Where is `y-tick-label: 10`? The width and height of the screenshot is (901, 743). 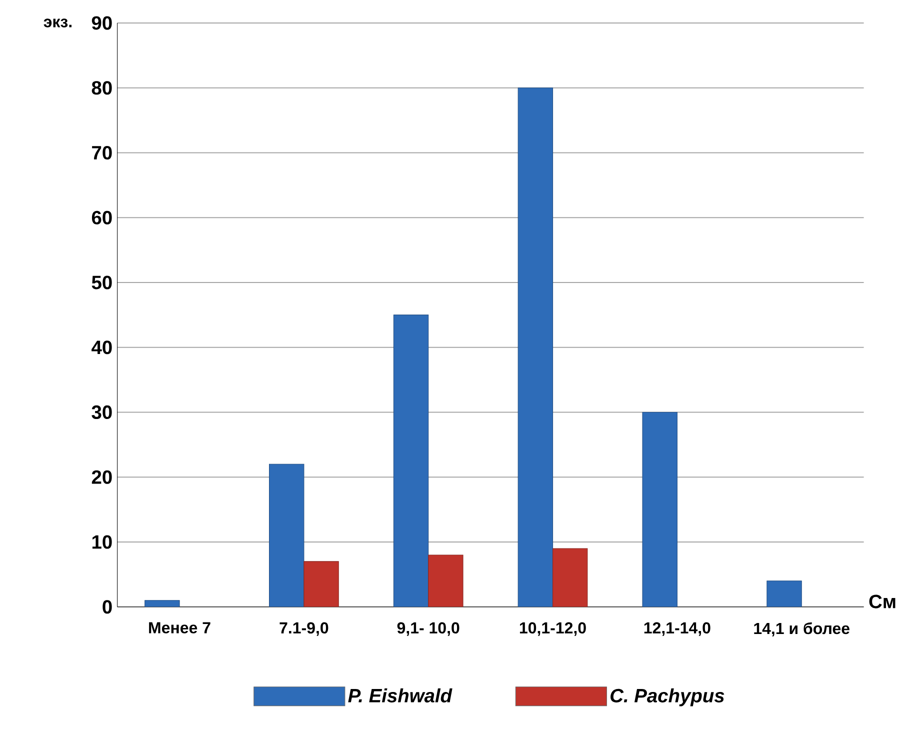
y-tick-label: 10 is located at coordinates (102, 542).